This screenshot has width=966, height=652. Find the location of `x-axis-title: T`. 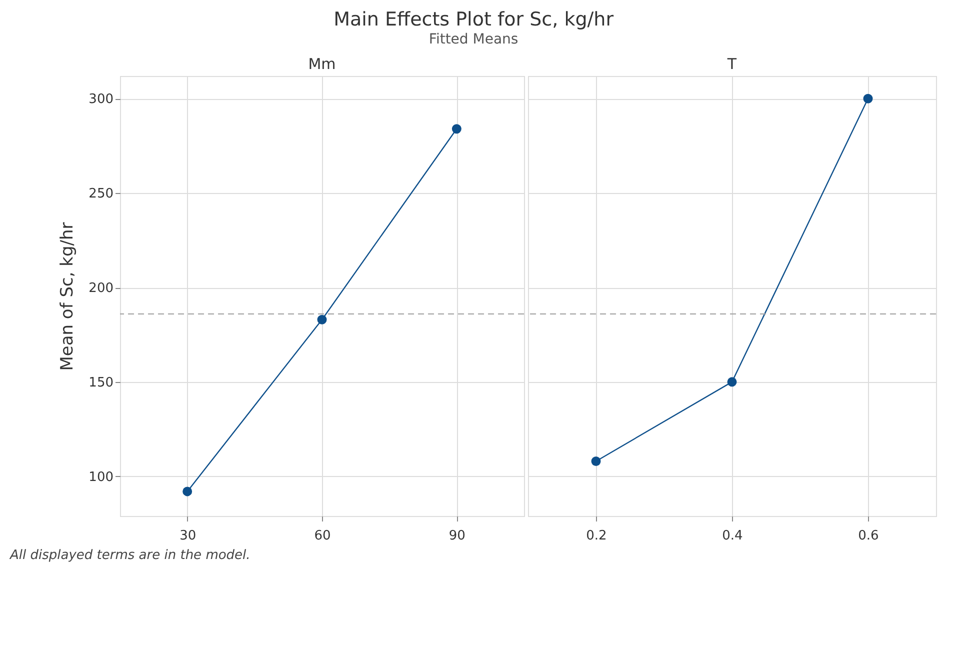

x-axis-title: T is located at coordinates (732, 64).